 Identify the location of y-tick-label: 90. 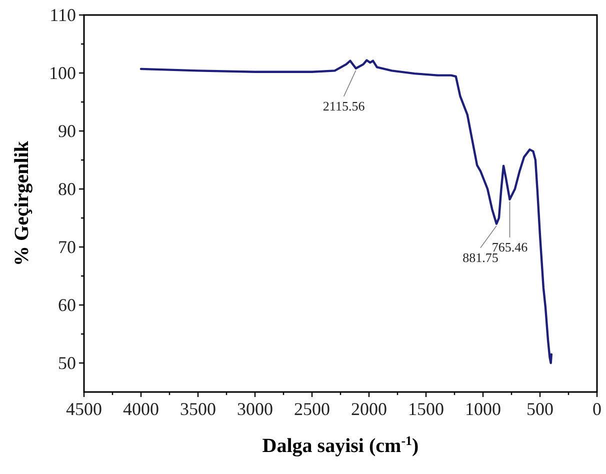
(67, 131).